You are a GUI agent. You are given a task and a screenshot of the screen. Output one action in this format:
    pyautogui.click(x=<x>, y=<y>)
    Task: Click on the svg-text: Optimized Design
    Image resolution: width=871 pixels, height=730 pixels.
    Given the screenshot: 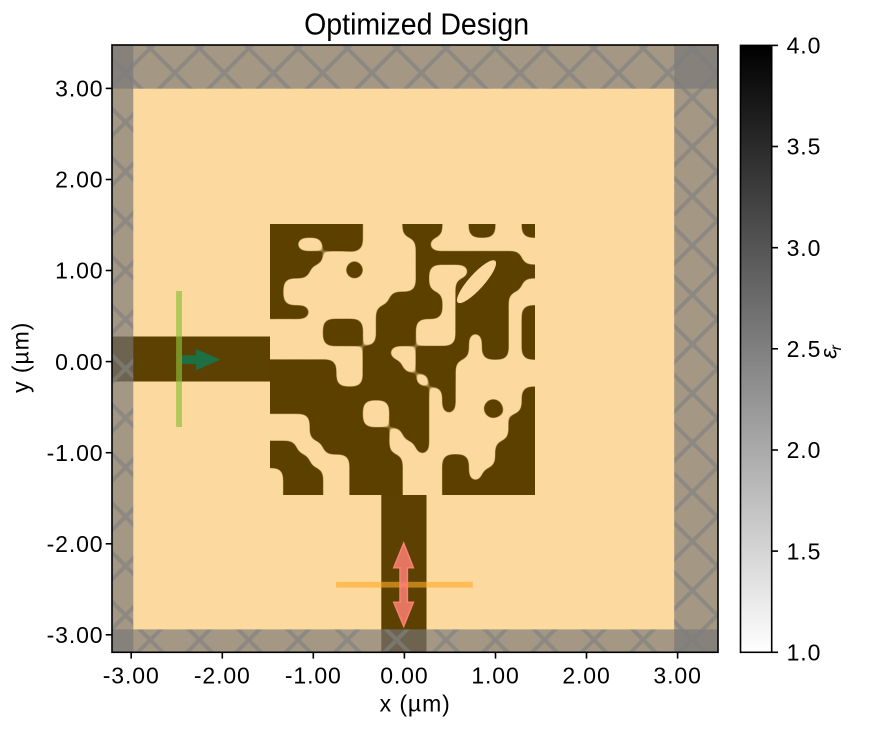 What is the action you would take?
    pyautogui.click(x=416, y=25)
    